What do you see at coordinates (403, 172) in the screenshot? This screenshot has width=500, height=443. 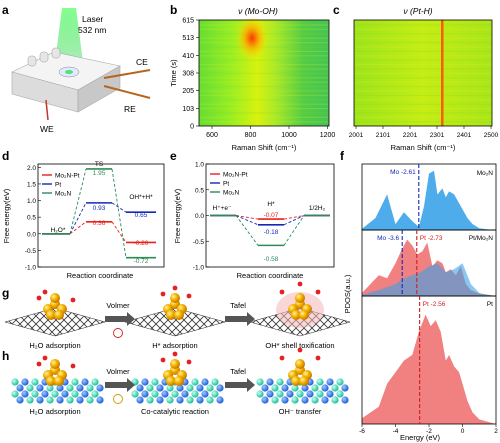 I see `d-band-annotation: Mo -2.61` at bounding box center [403, 172].